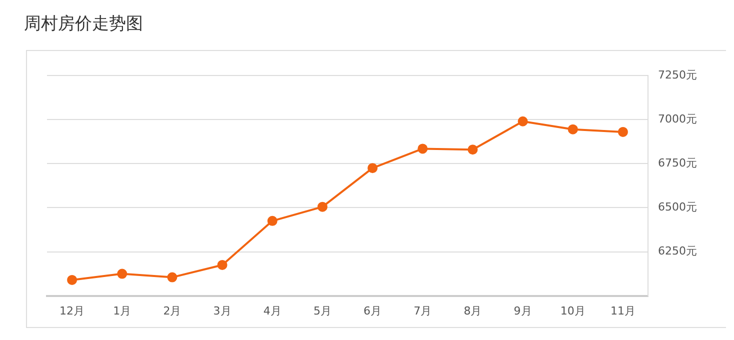 This screenshot has width=734, height=340. Describe the element at coordinates (623, 311) in the screenshot. I see `x-tick-label: 11月` at that location.